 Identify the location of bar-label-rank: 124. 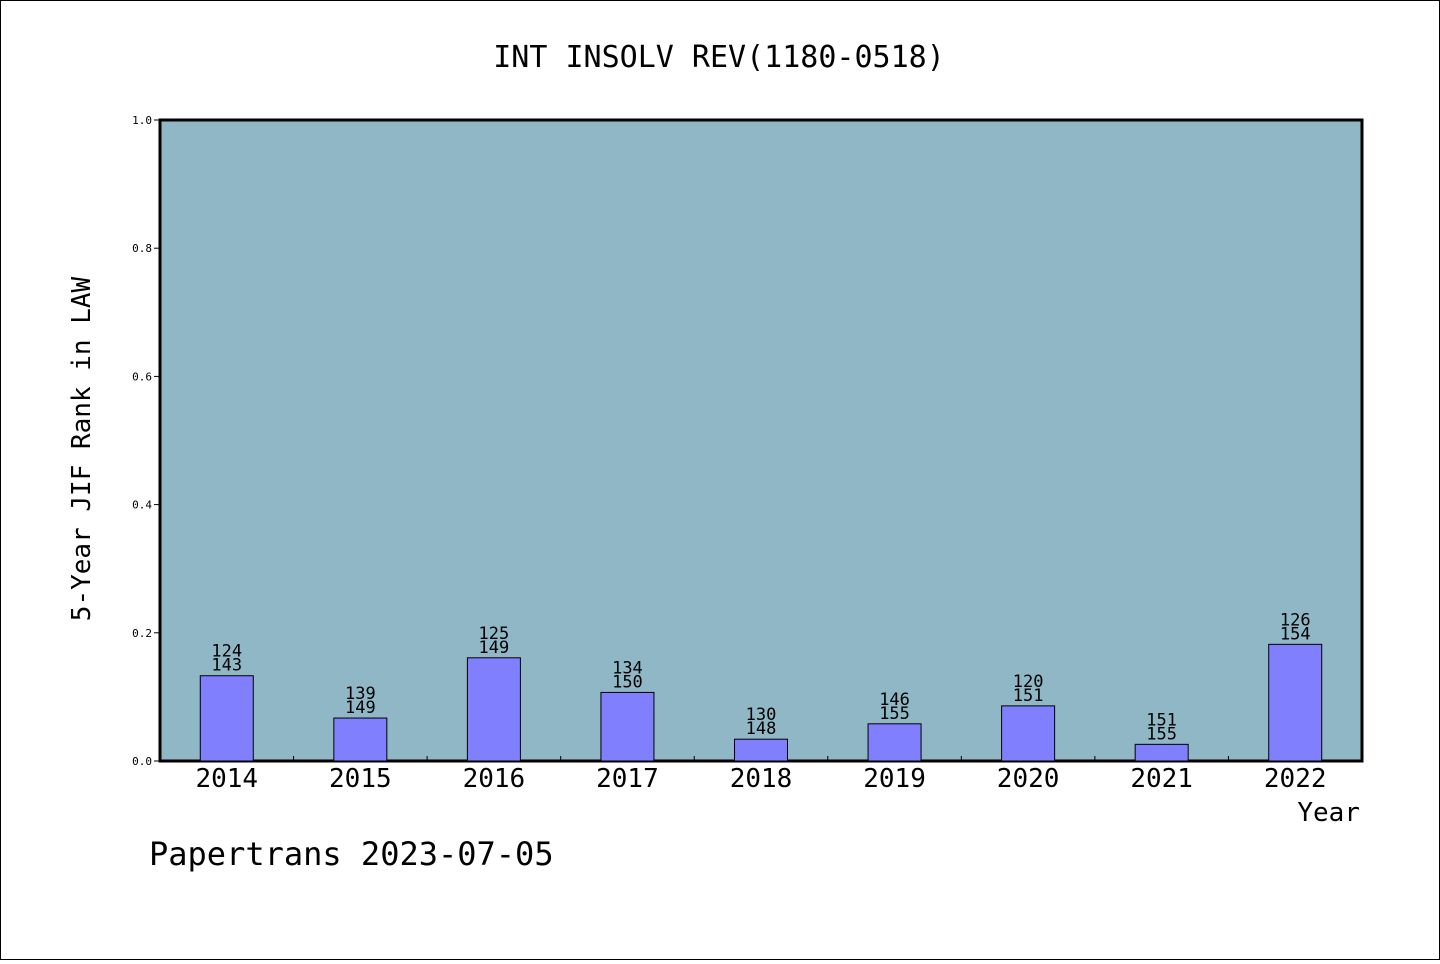
(226, 652).